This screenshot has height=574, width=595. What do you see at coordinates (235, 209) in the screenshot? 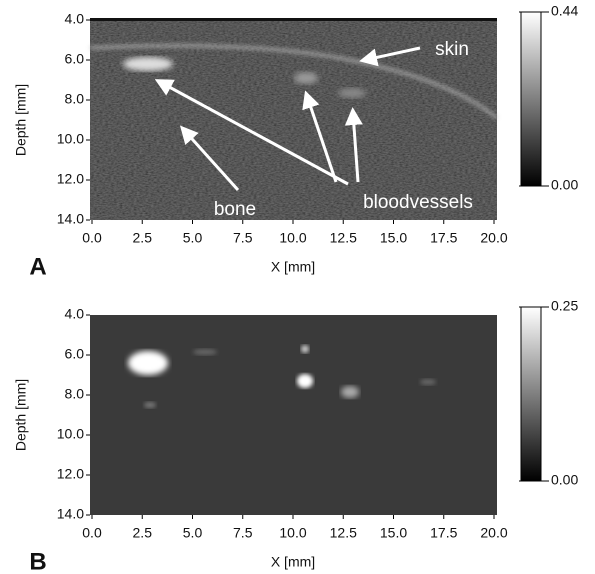
I see `annotation: bone` at bounding box center [235, 209].